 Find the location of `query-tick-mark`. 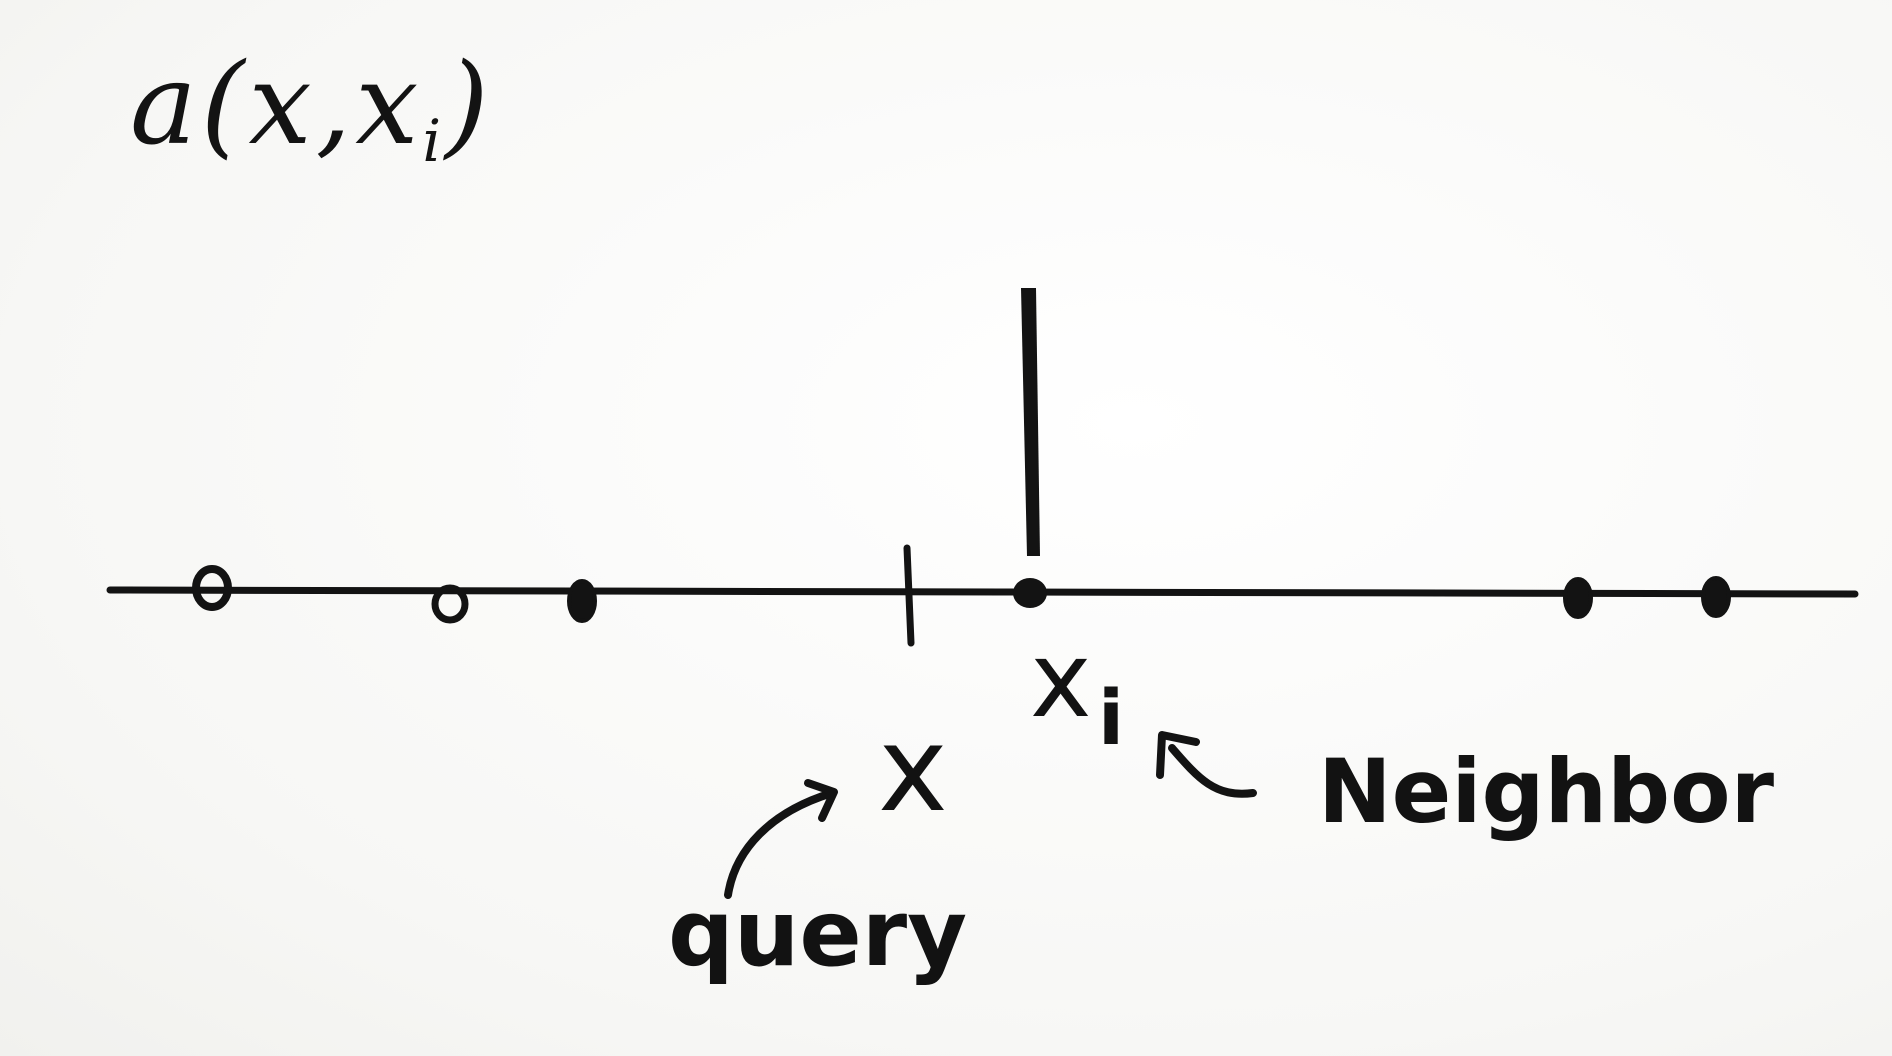

query-tick-mark is located at coordinates (909, 595).